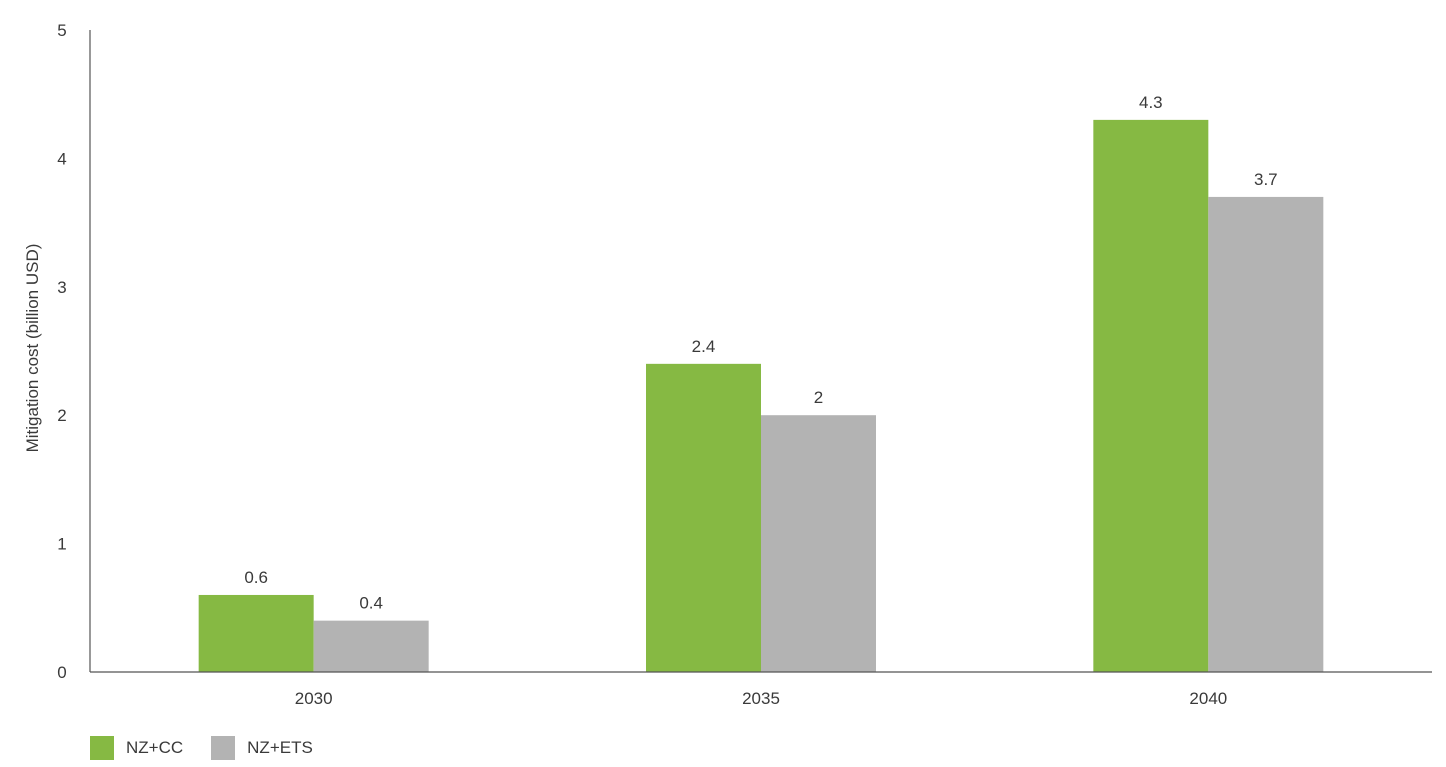 This screenshot has width=1446, height=767. I want to click on legend-item-nz-ets: NZ+ETS, so click(262, 748).